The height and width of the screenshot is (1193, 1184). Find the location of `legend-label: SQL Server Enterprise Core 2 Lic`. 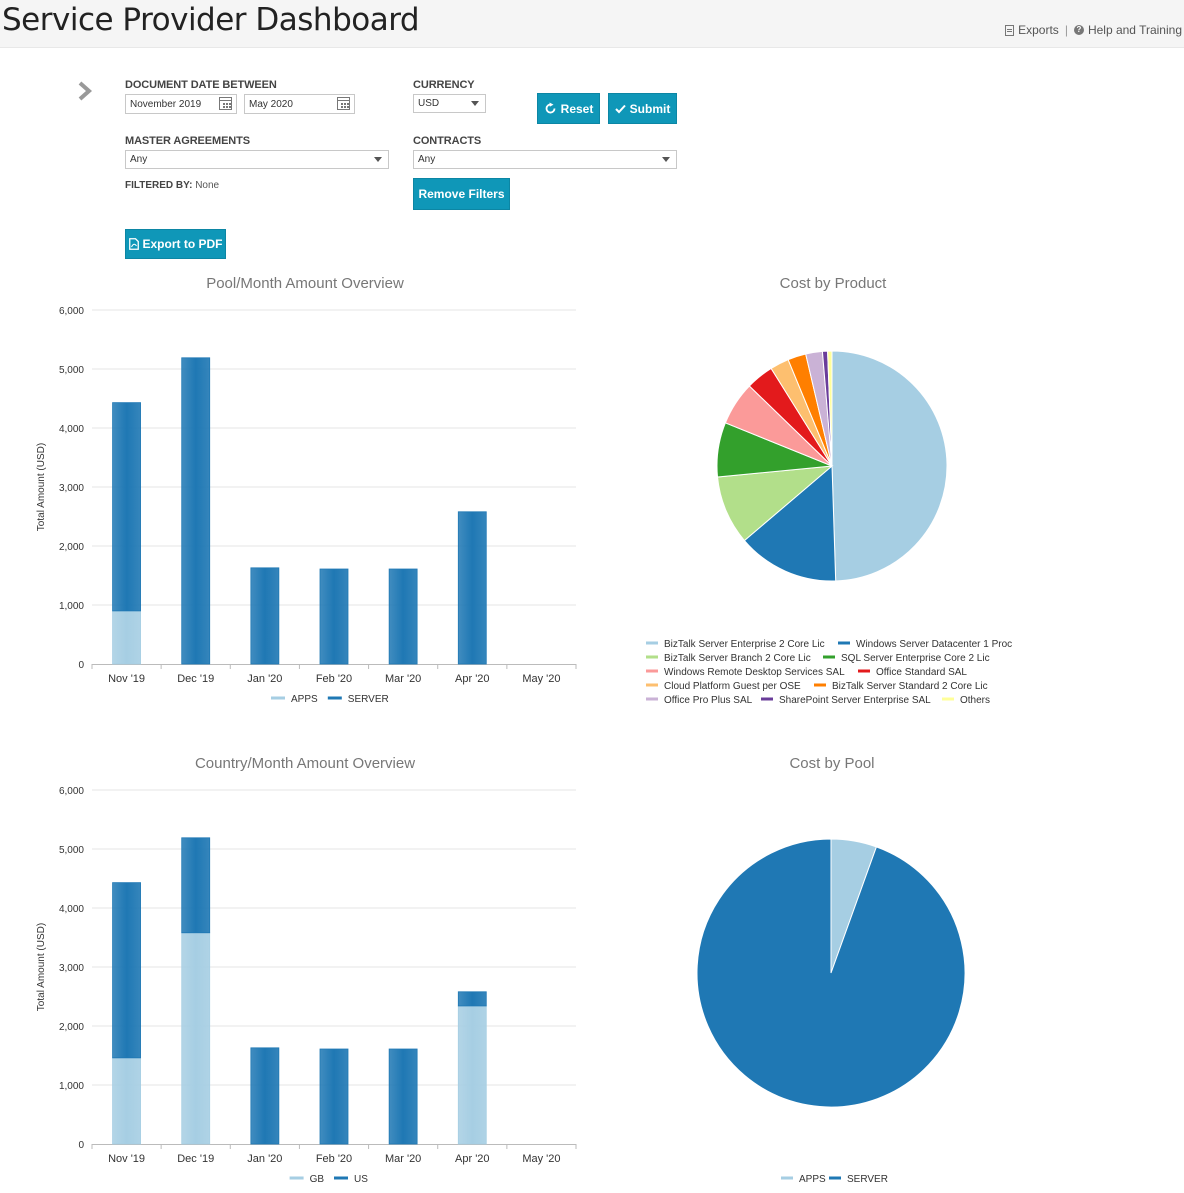

legend-label: SQL Server Enterprise Core 2 Lic is located at coordinates (915, 658).